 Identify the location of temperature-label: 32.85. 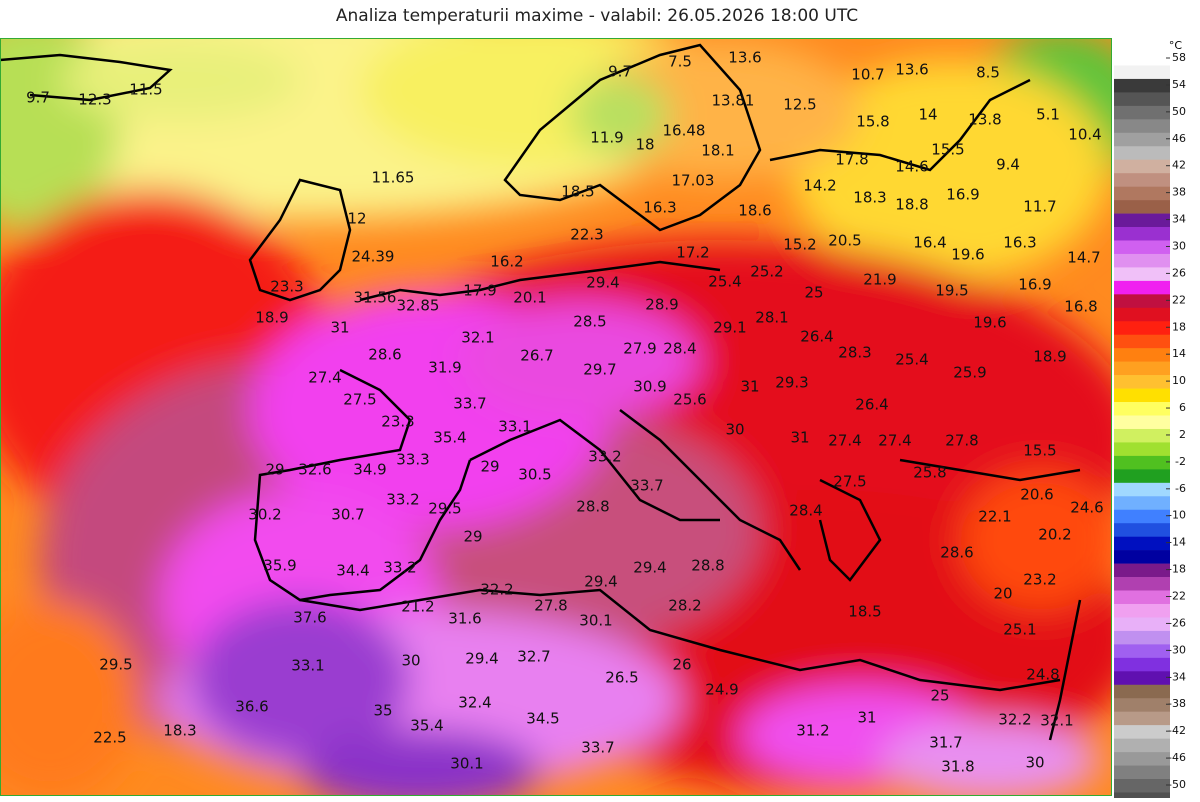
(418, 306).